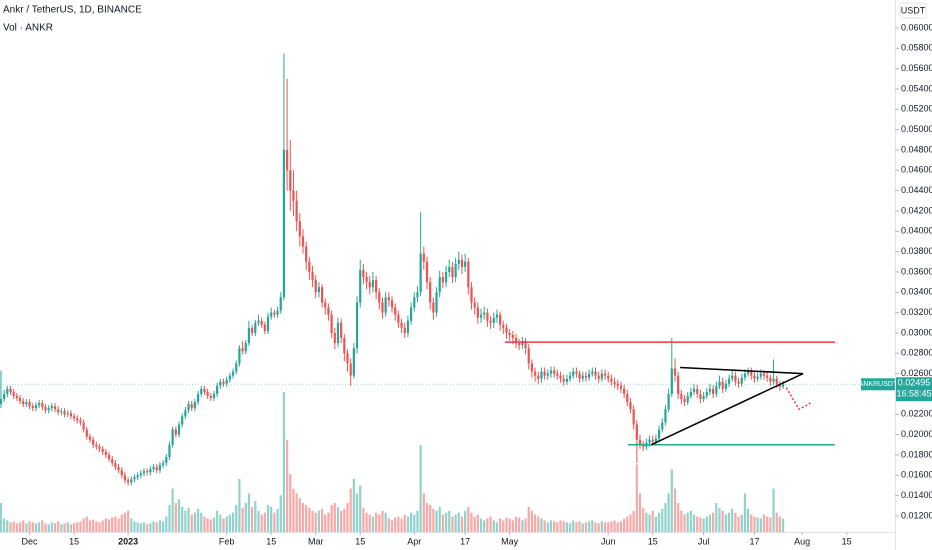  What do you see at coordinates (704, 541) in the screenshot?
I see `x-tick-label: Jul` at bounding box center [704, 541].